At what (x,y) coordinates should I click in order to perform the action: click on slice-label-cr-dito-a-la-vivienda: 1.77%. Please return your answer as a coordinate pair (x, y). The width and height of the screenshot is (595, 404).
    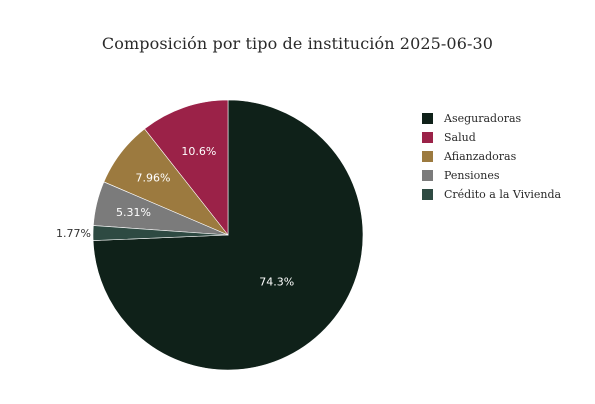
    Looking at the image, I should click on (73, 233).